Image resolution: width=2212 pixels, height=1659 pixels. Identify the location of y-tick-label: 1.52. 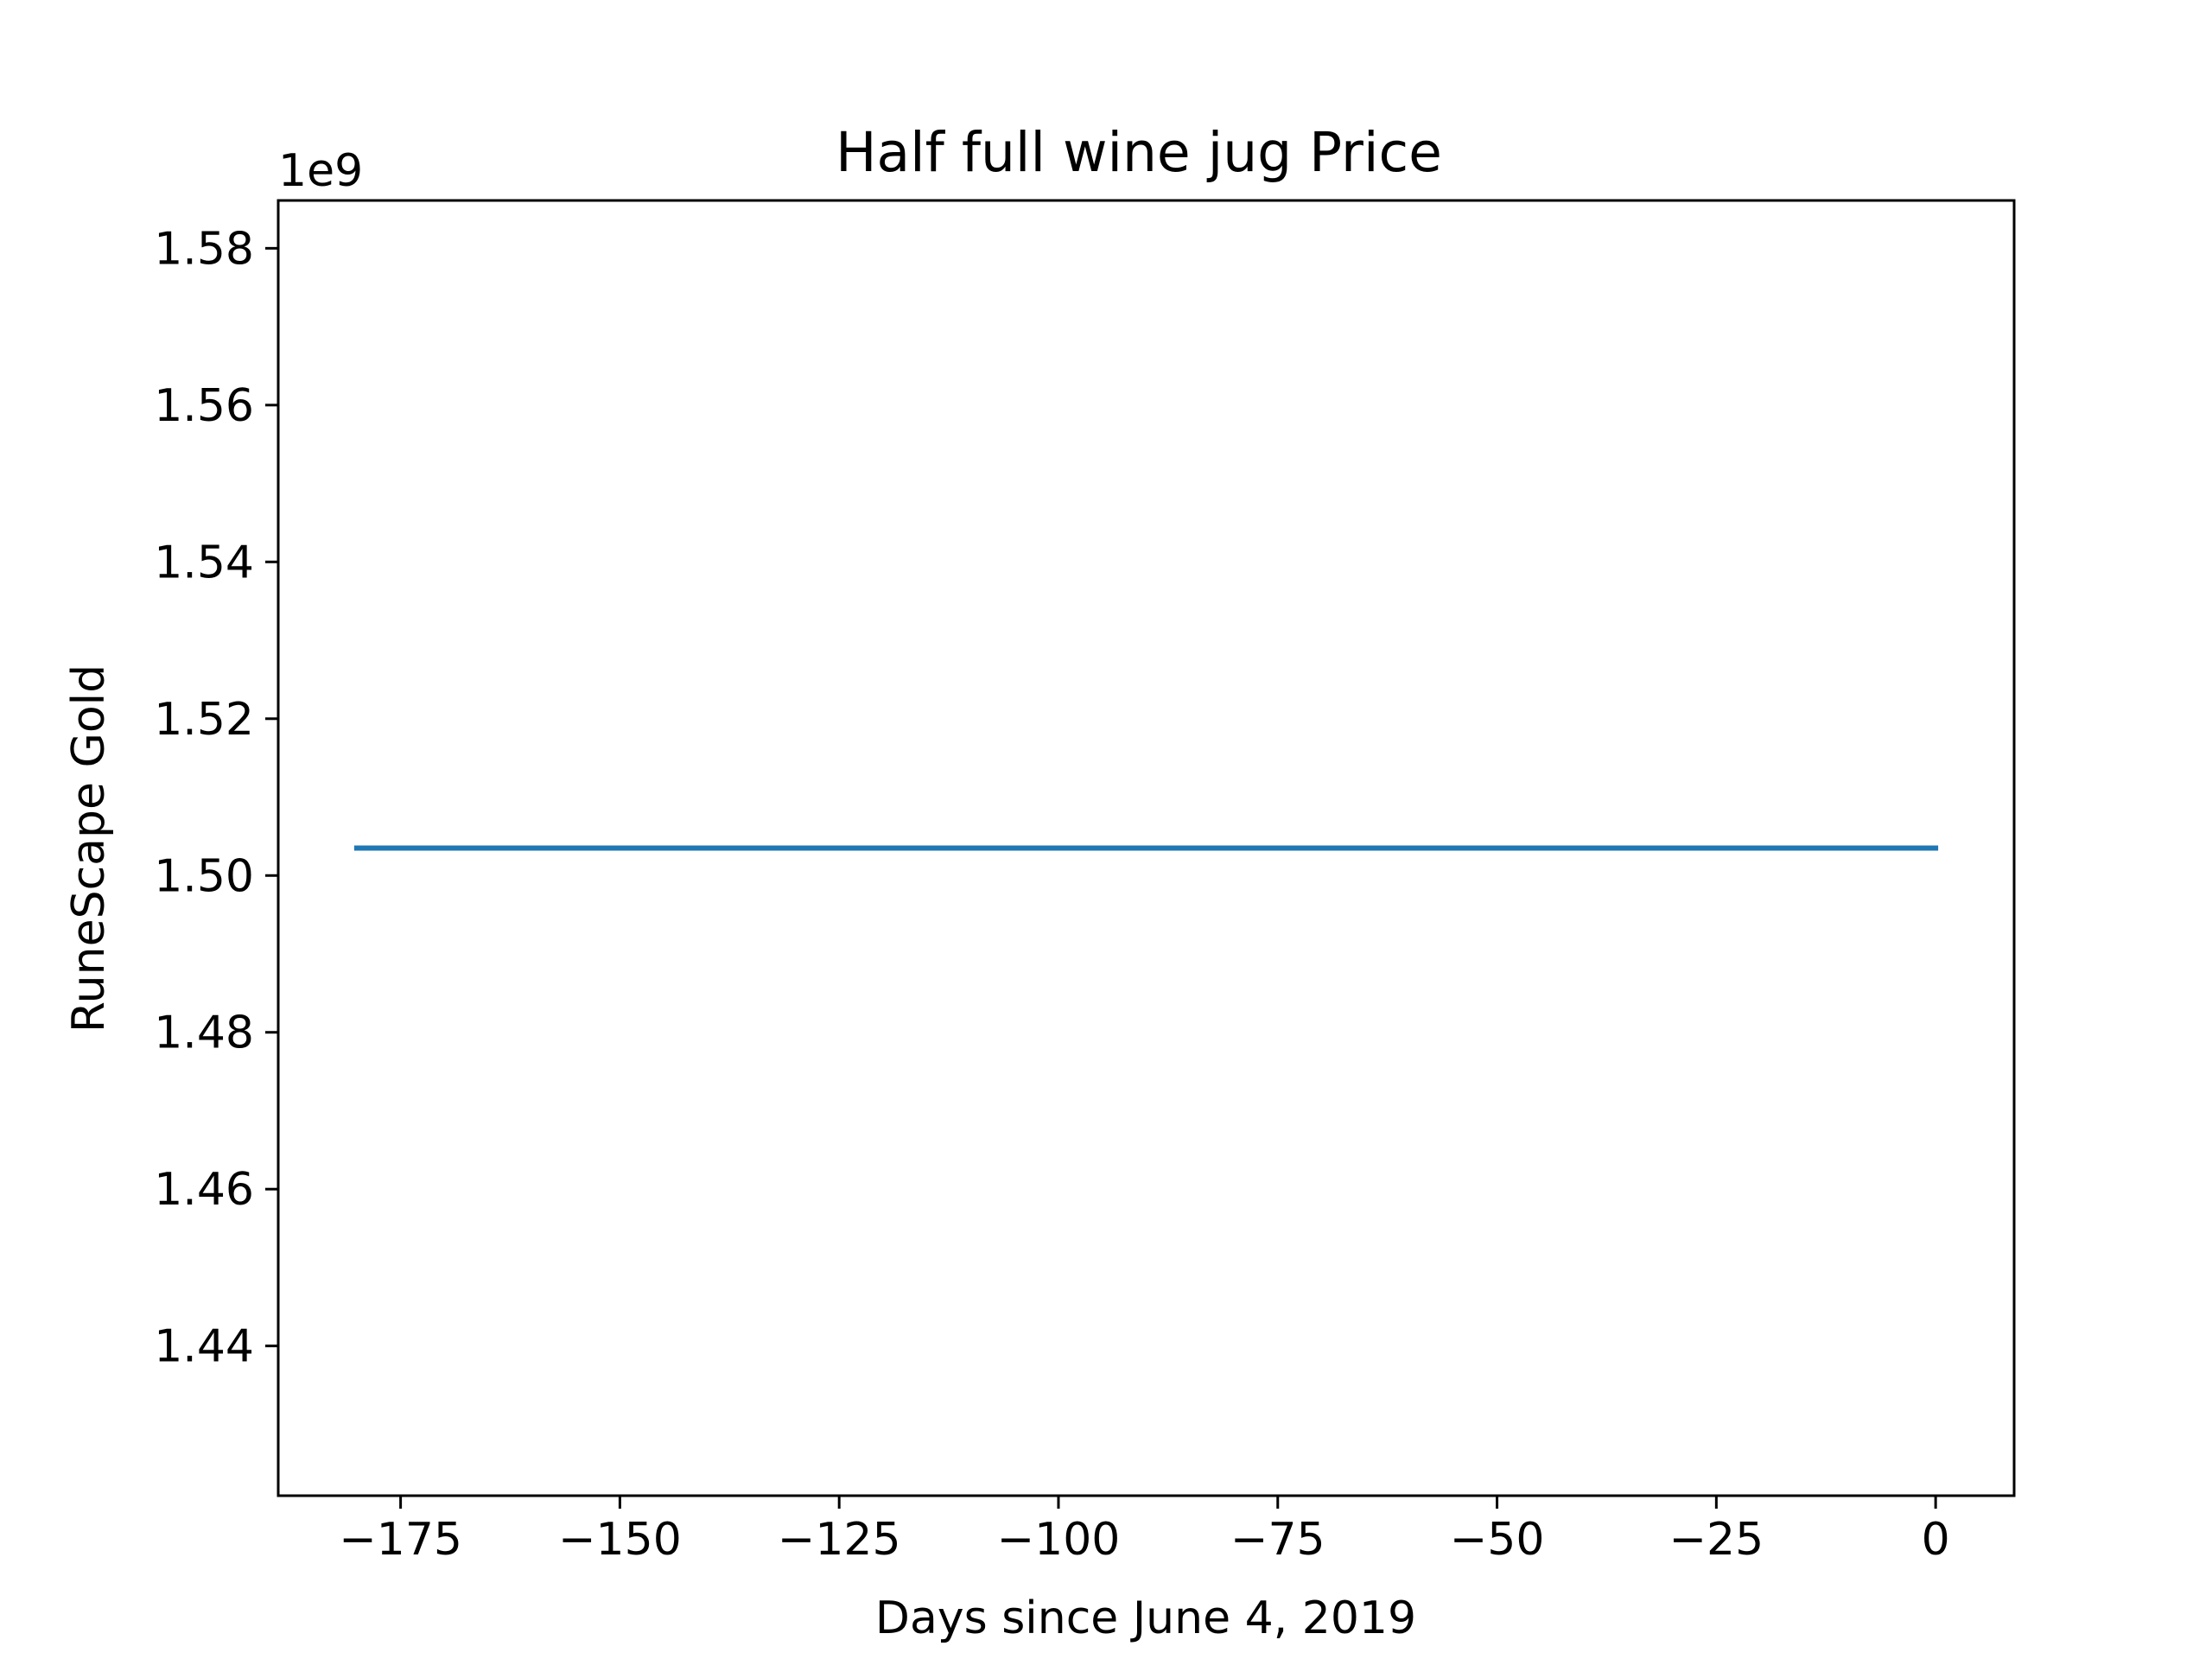
(204, 720).